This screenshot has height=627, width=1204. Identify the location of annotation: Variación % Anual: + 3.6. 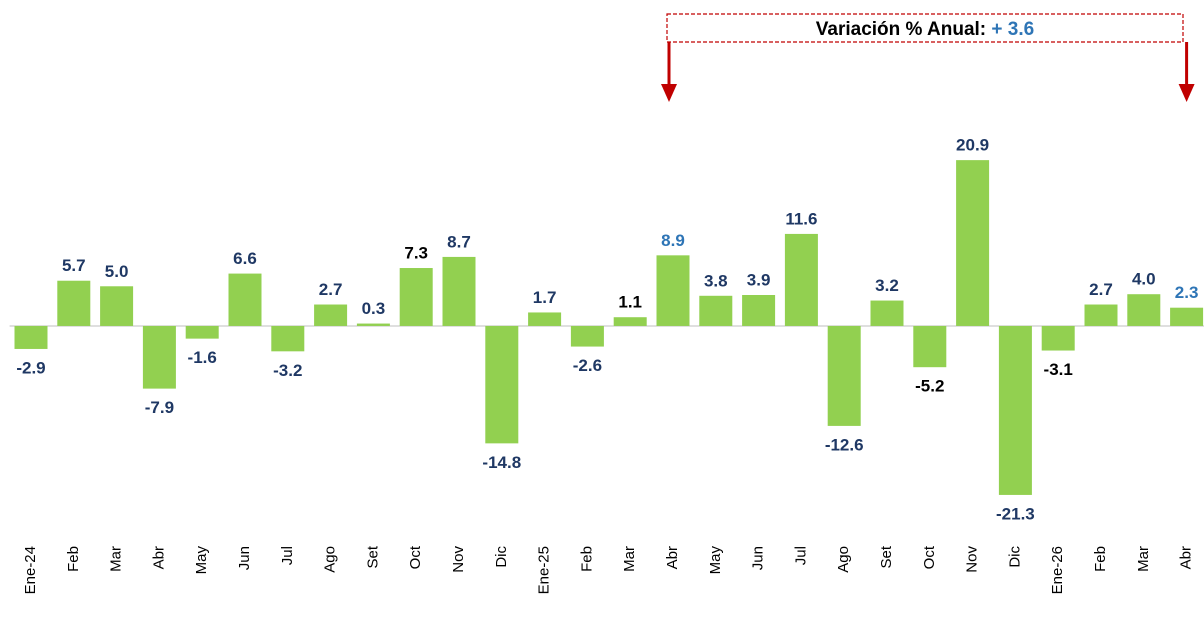
(925, 29).